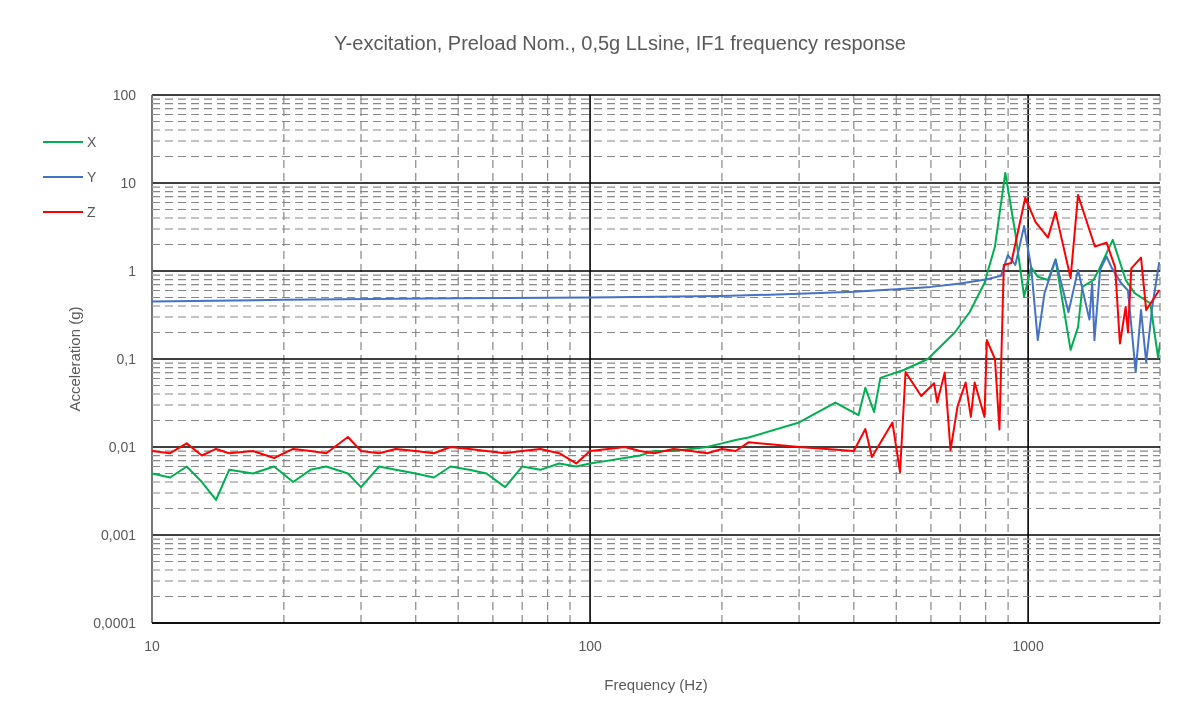 The height and width of the screenshot is (702, 1200). I want to click on chart-title: Y-excitation, Preload Nom., 0,5g LLsine, IF1 frequency response, so click(620, 43).